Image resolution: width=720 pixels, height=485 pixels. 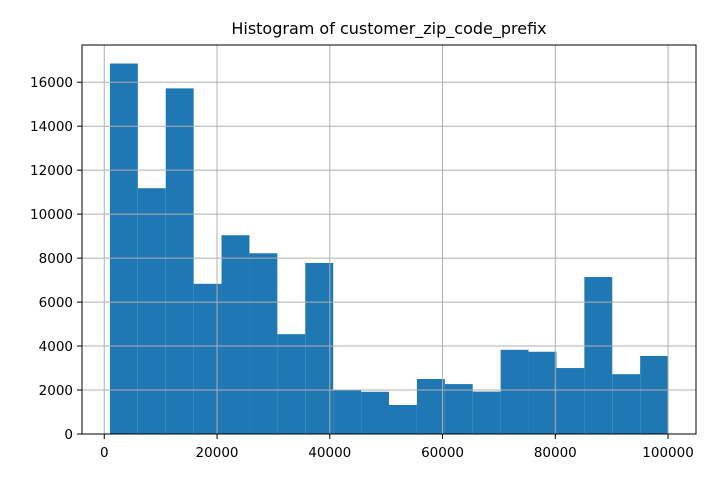 I want to click on x-tick-label-4: 80000, so click(x=555, y=453).